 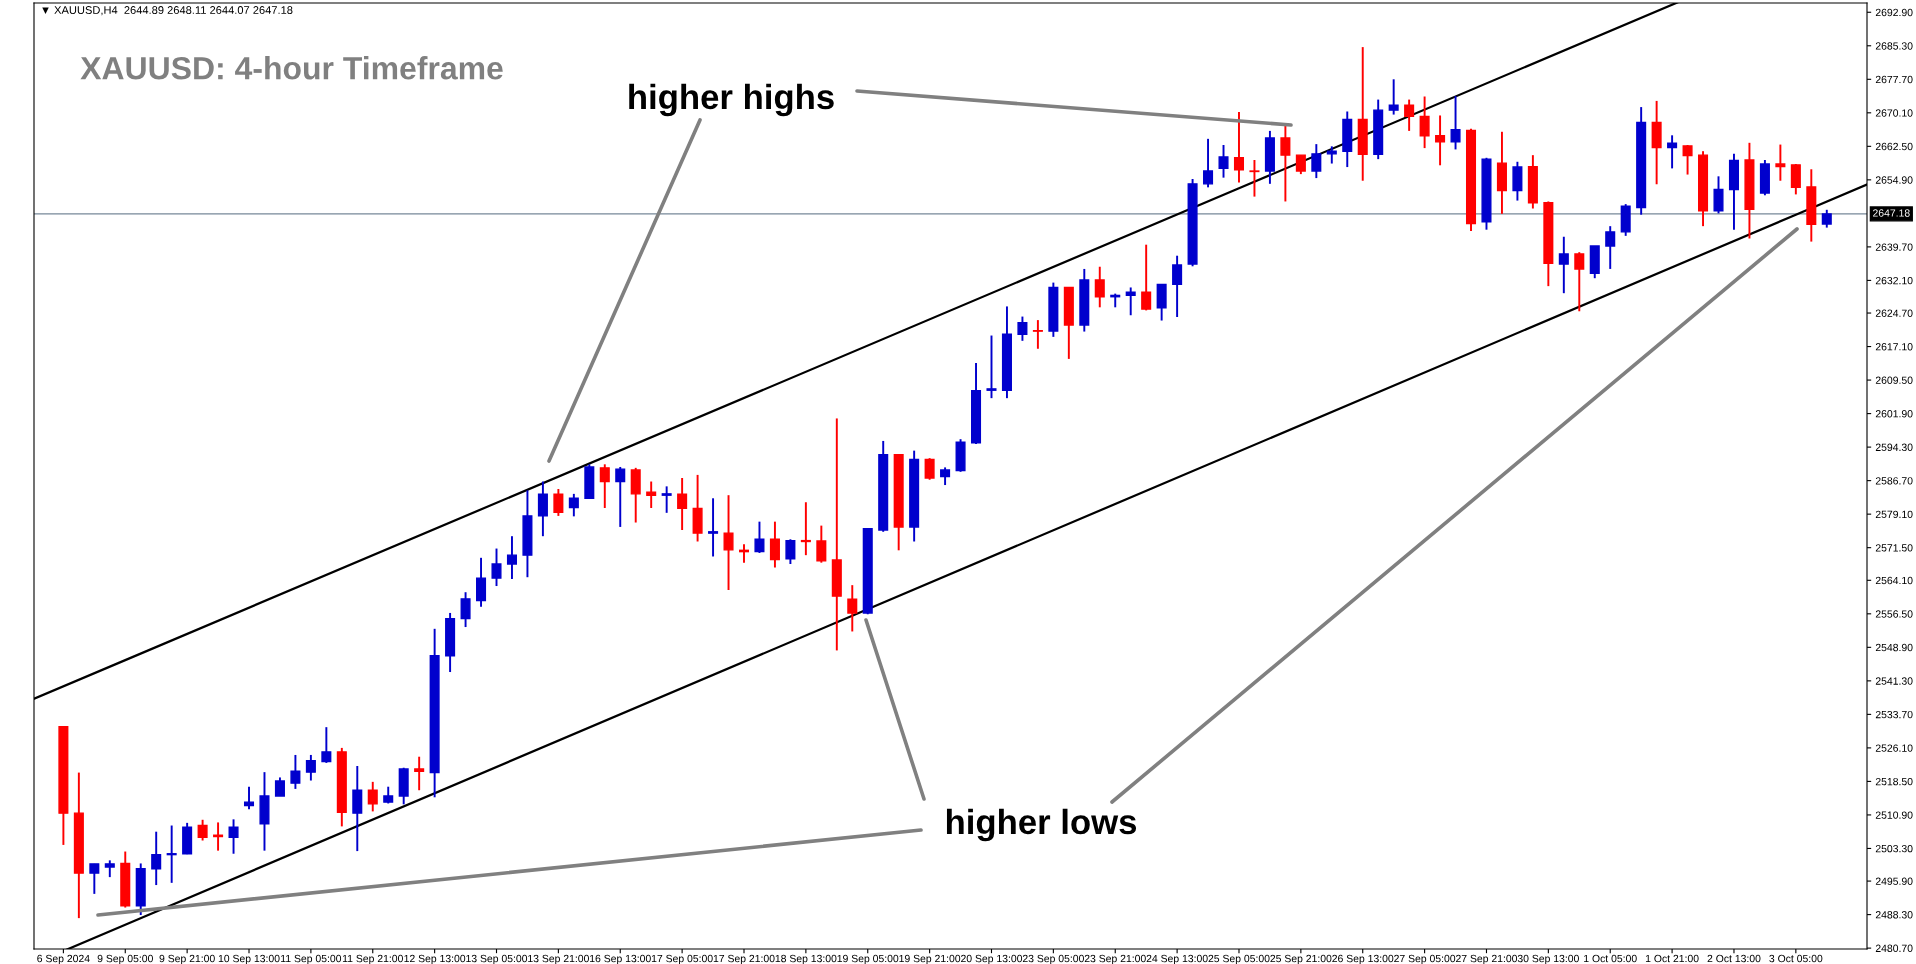 What do you see at coordinates (620, 959) in the screenshot?
I see `x-tick-label: 16 Sep 13:00` at bounding box center [620, 959].